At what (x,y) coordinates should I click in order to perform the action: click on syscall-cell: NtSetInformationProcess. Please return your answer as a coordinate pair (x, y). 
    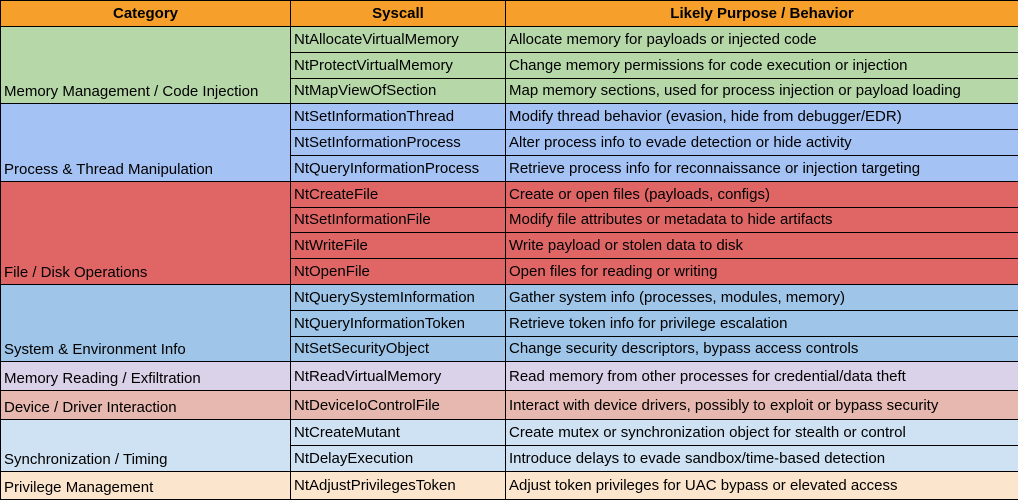
    Looking at the image, I should click on (398, 143).